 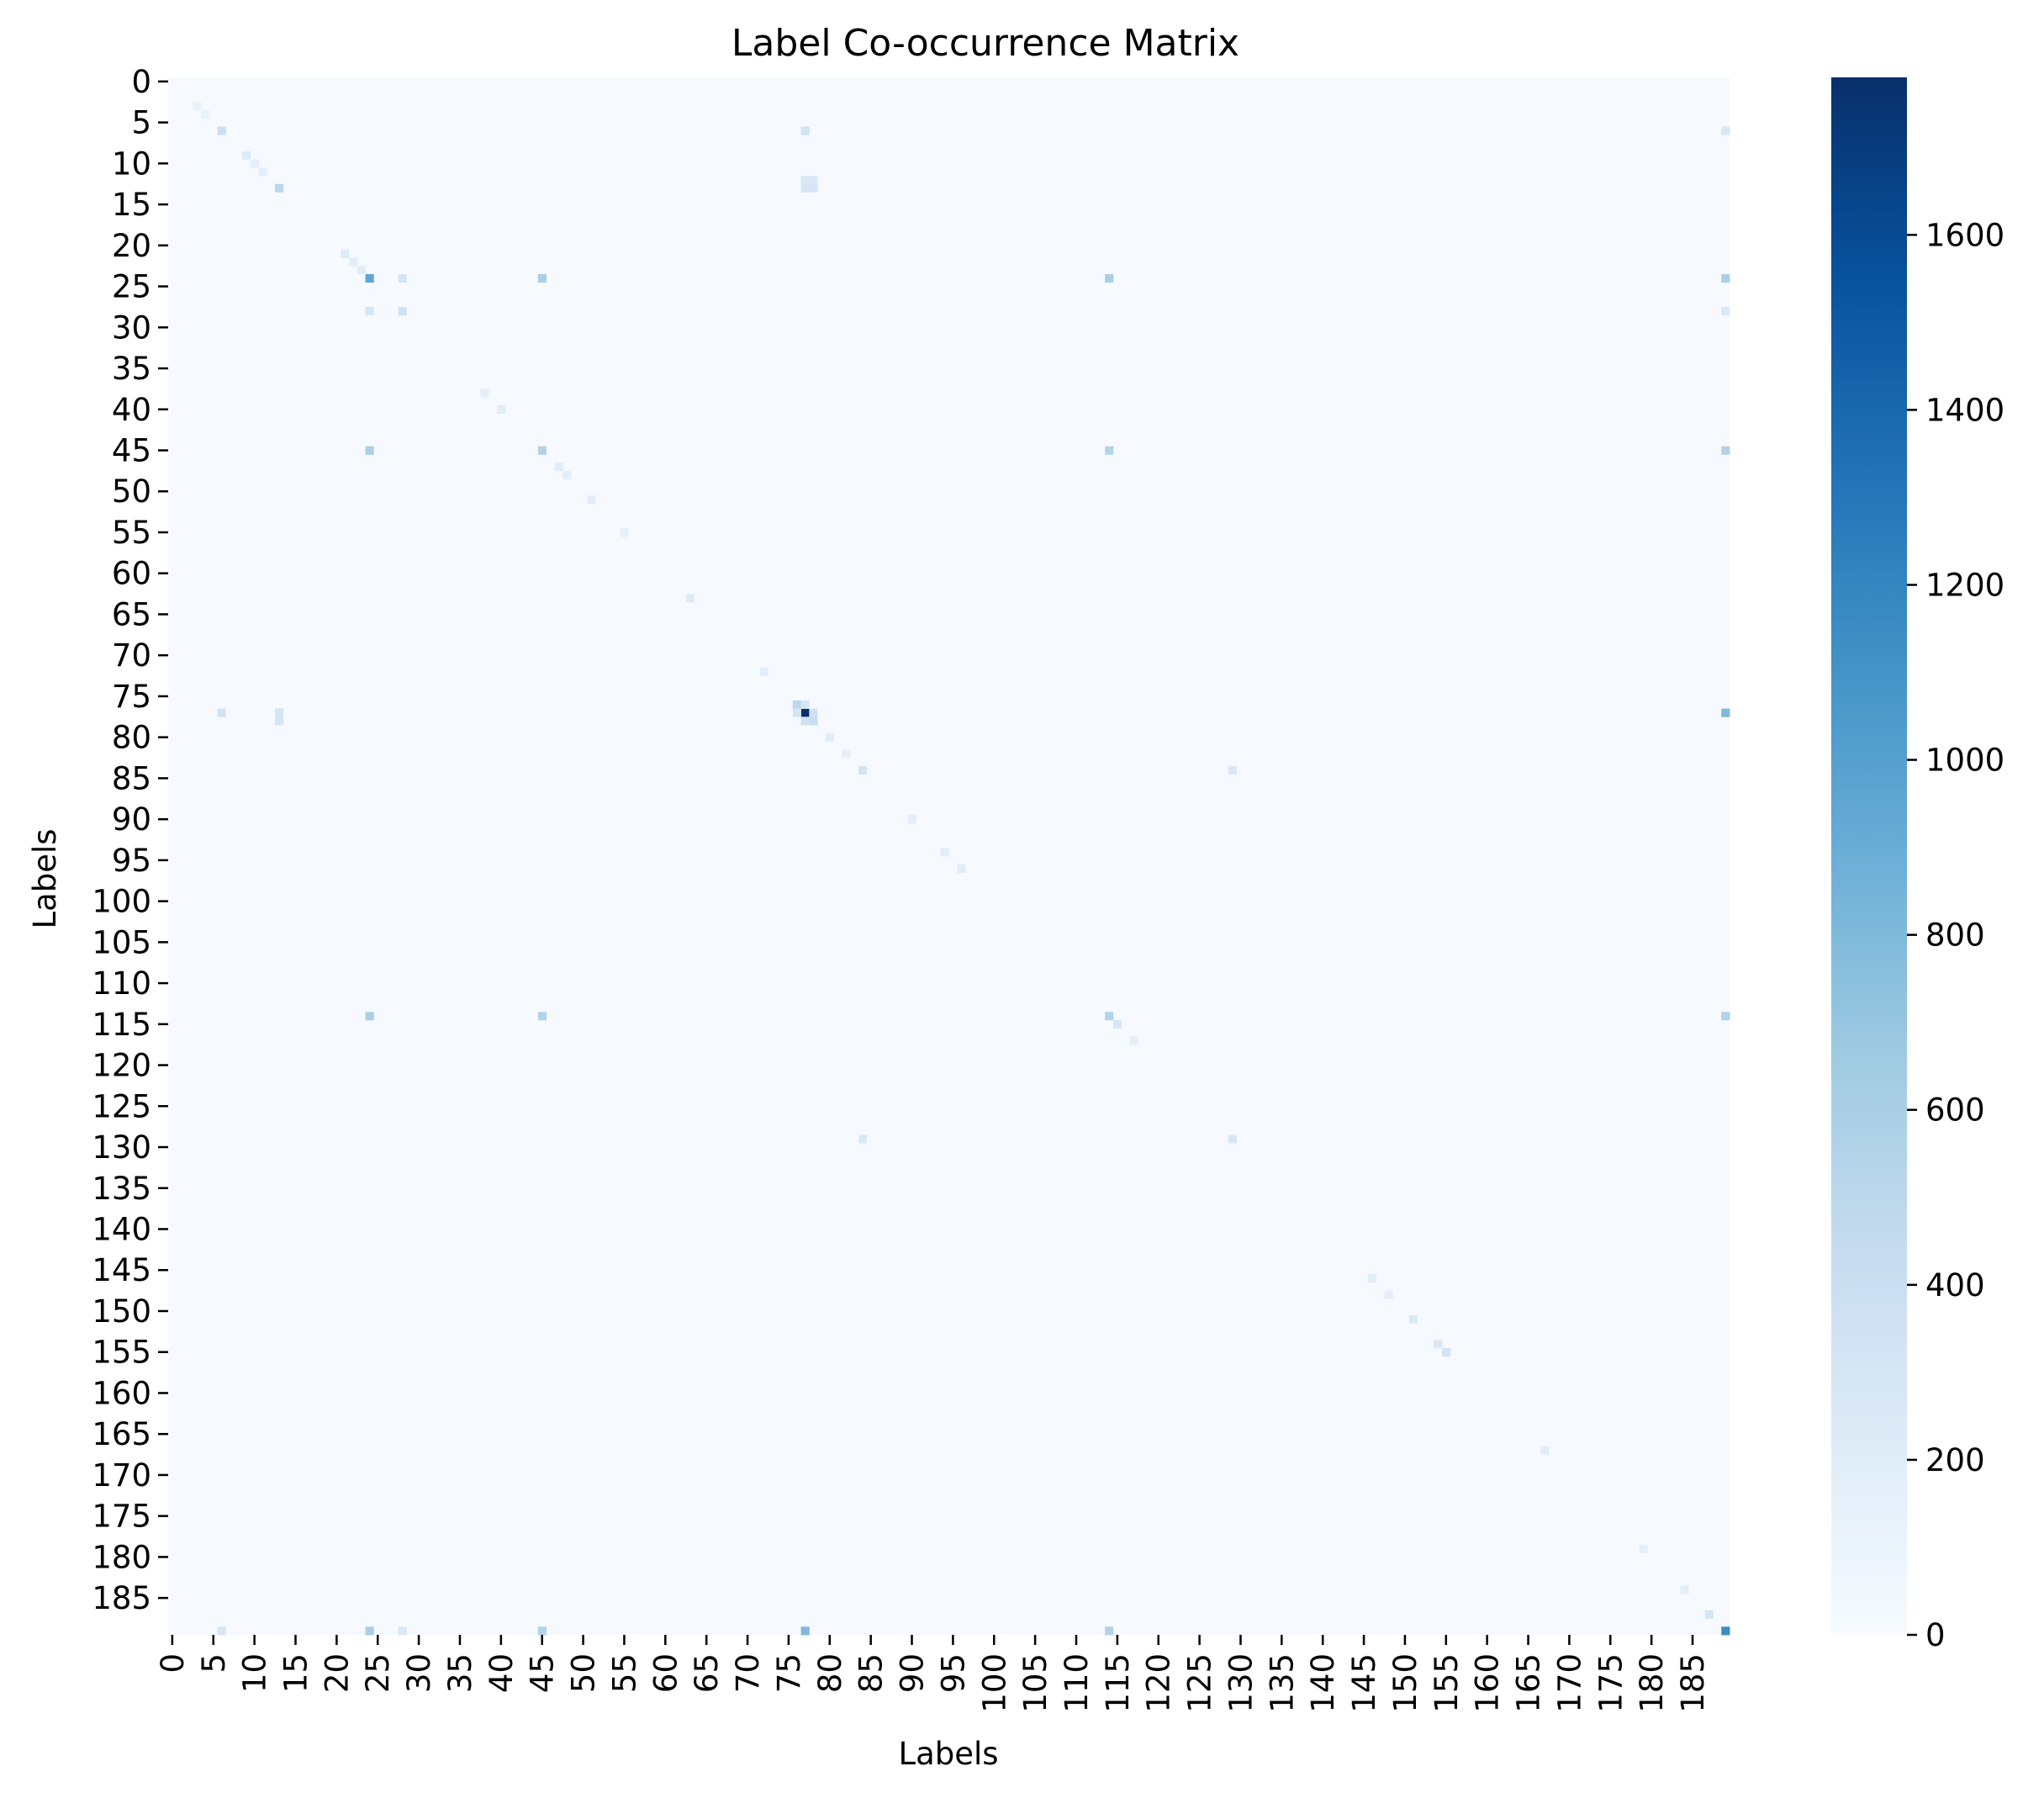 What do you see at coordinates (378, 1673) in the screenshot?
I see `x-tick-label: 25` at bounding box center [378, 1673].